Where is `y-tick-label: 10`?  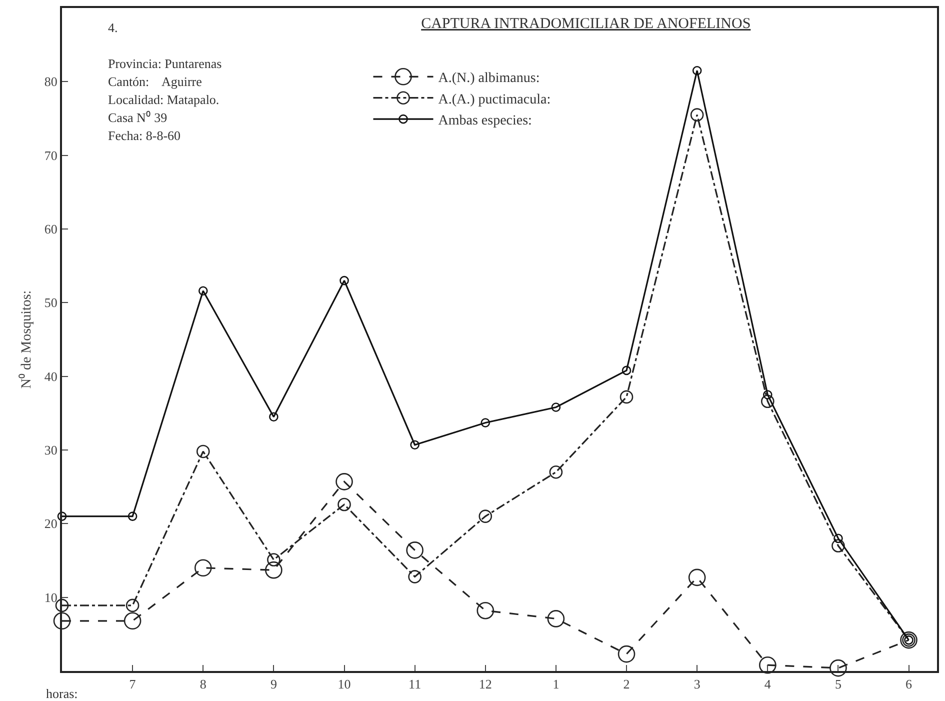 y-tick-label: 10 is located at coordinates (51, 597).